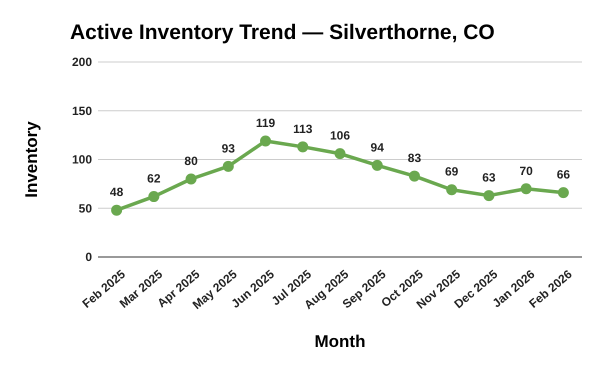 The image size is (600, 371). Describe the element at coordinates (340, 341) in the screenshot. I see `x-axis-title: Month` at that location.